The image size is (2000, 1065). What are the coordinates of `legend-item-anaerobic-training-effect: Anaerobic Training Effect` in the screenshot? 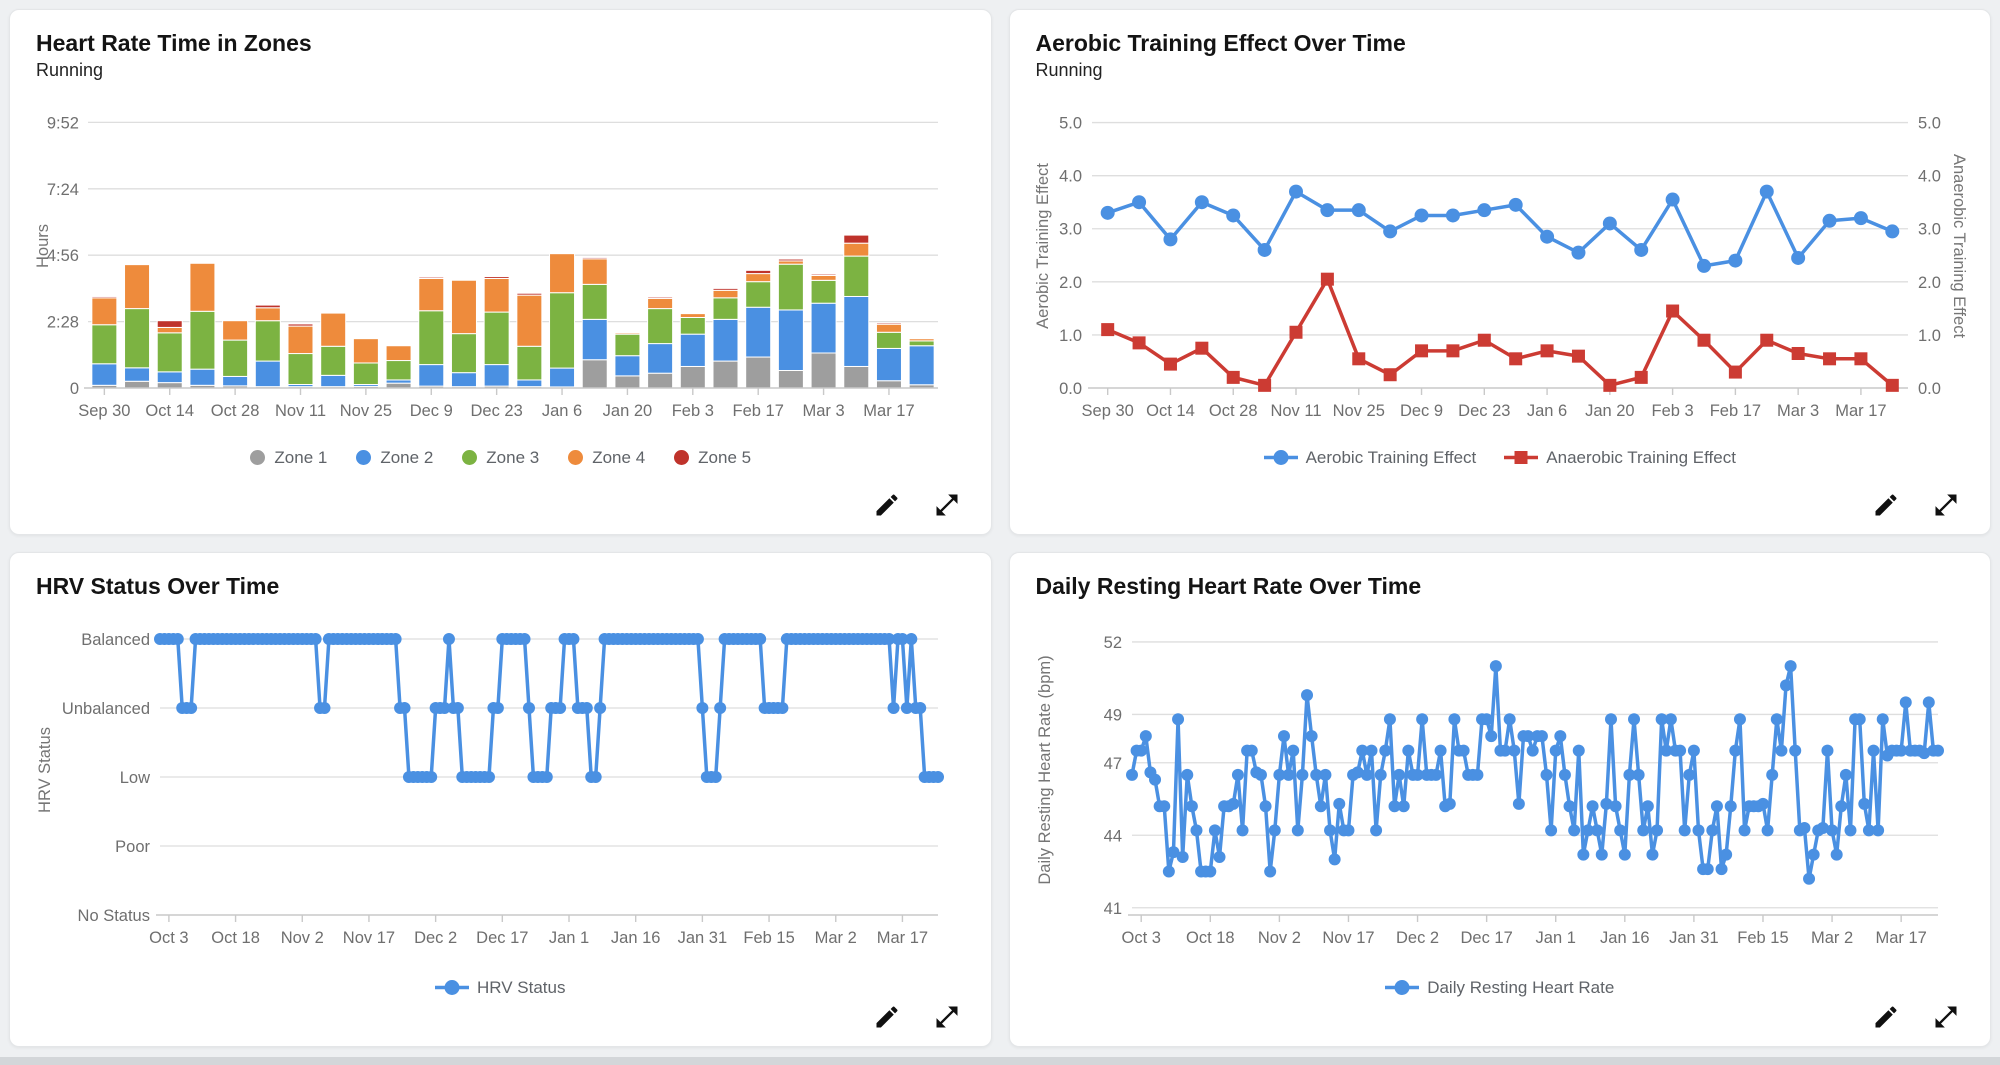 It's located at (1620, 458).